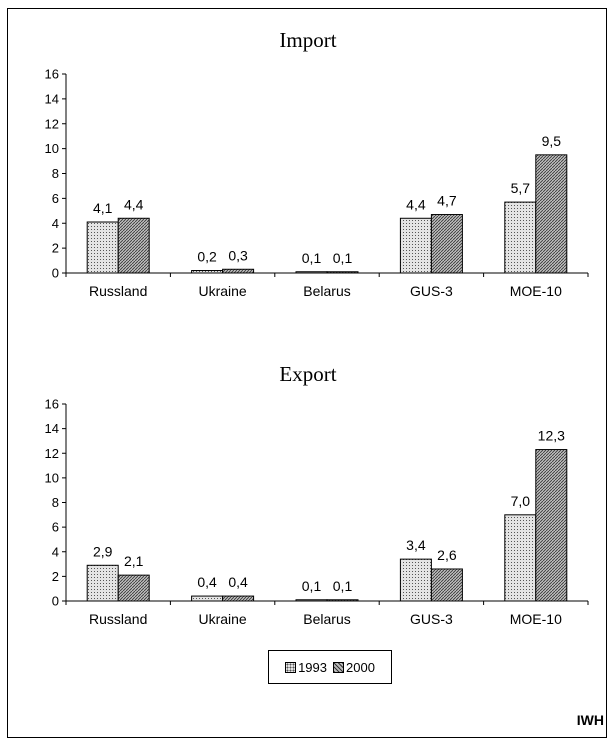 The image size is (616, 738). I want to click on export-y-tick-label: 10, so click(52, 477).